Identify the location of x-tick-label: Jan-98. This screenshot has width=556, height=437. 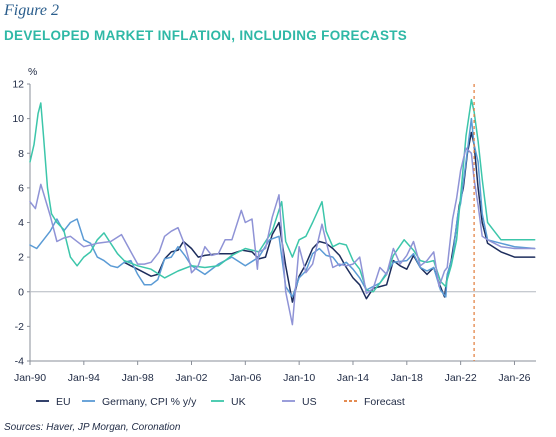
(138, 378).